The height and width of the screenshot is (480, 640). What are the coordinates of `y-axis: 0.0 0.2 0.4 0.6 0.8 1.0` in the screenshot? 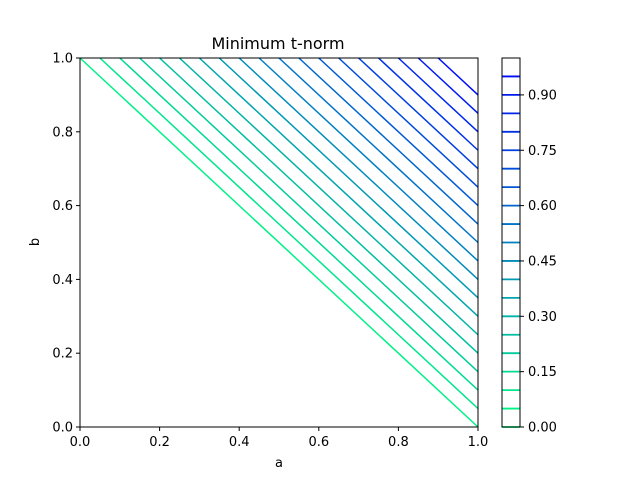 It's located at (66, 244).